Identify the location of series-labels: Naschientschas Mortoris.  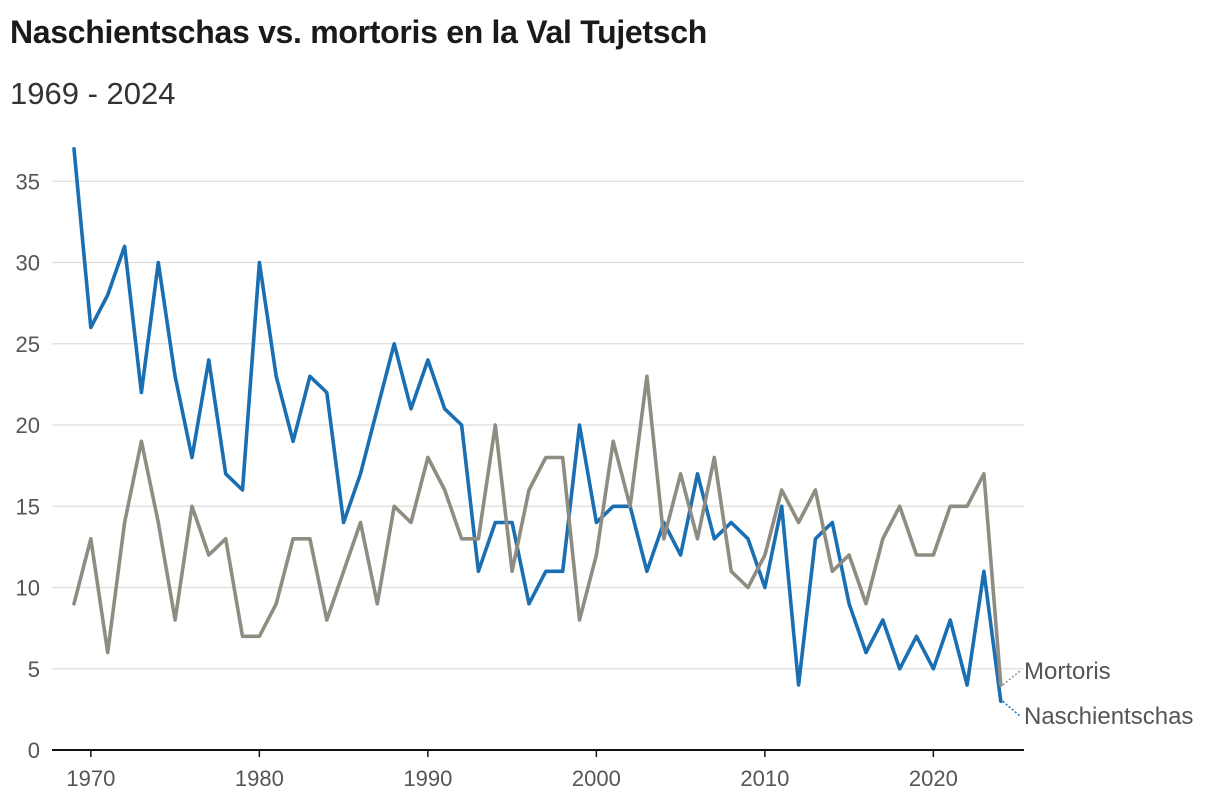
(1097, 694).